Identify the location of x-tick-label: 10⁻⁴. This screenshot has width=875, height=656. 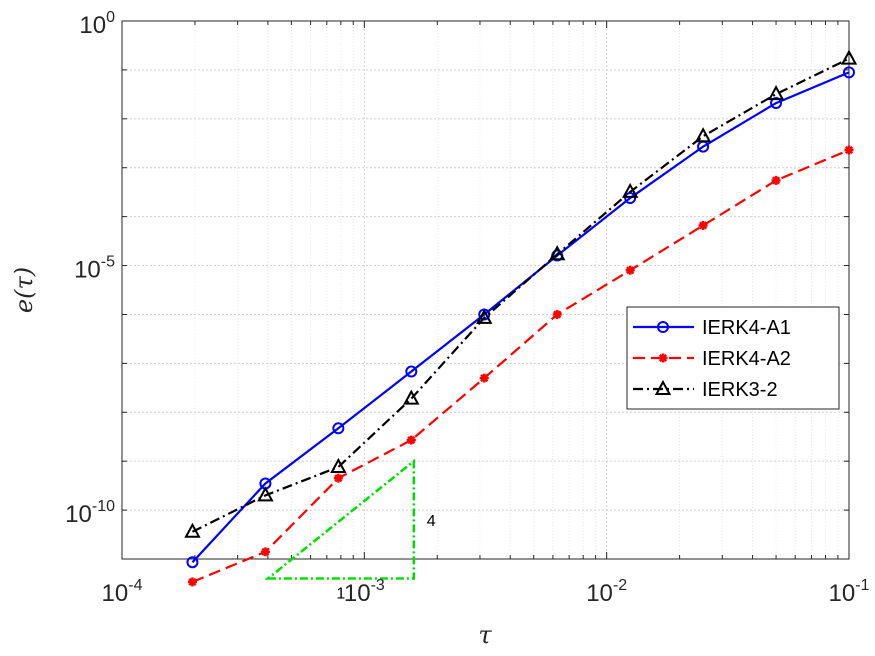
(122, 592).